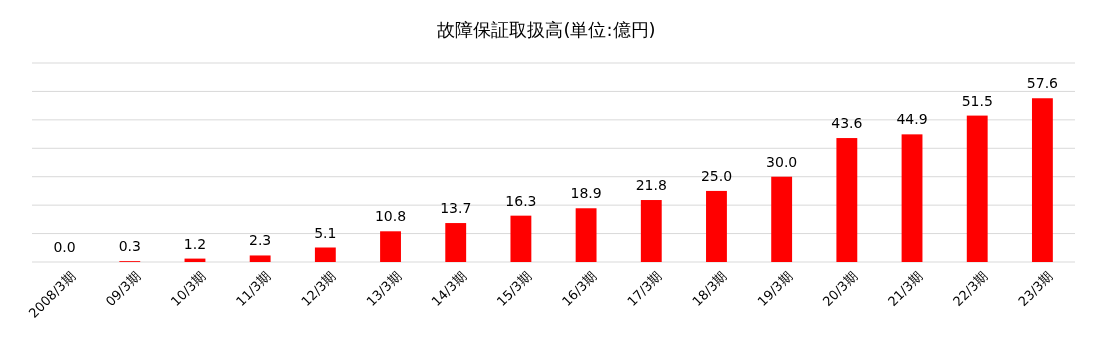  What do you see at coordinates (129, 246) in the screenshot?
I see `data-label: 0.3` at bounding box center [129, 246].